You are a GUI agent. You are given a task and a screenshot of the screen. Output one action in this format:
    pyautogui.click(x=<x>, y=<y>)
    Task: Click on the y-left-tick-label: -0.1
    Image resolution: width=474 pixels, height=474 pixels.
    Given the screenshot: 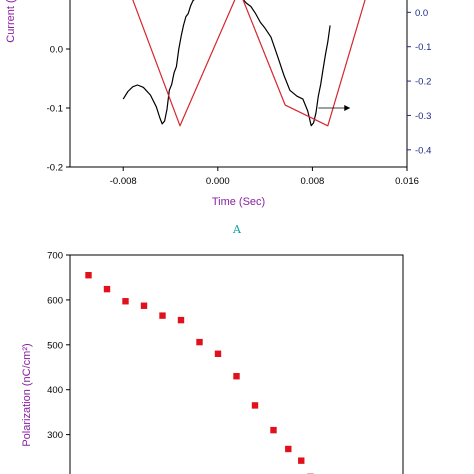 What is the action you would take?
    pyautogui.click(x=55, y=109)
    